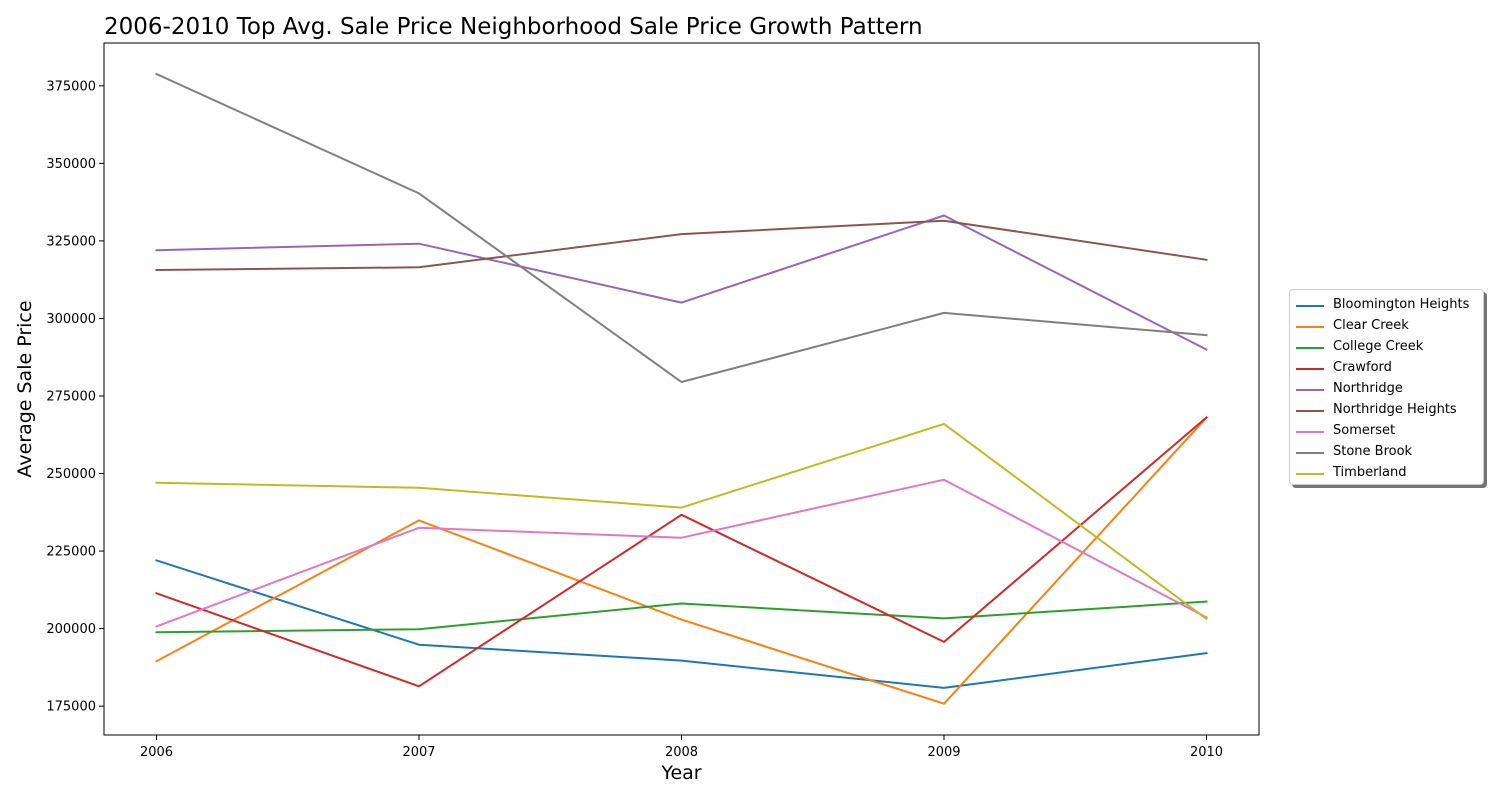 This screenshot has height=800, width=1500. I want to click on x-axis-label: Year, so click(680, 773).